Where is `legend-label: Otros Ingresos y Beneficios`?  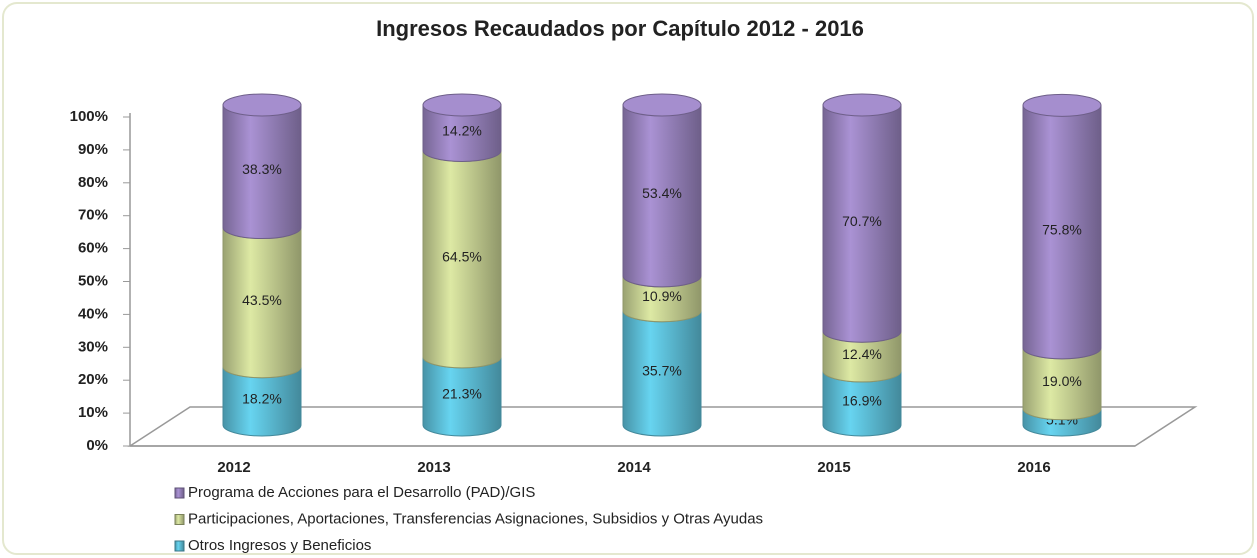 legend-label: Otros Ingresos y Beneficios is located at coordinates (279, 545).